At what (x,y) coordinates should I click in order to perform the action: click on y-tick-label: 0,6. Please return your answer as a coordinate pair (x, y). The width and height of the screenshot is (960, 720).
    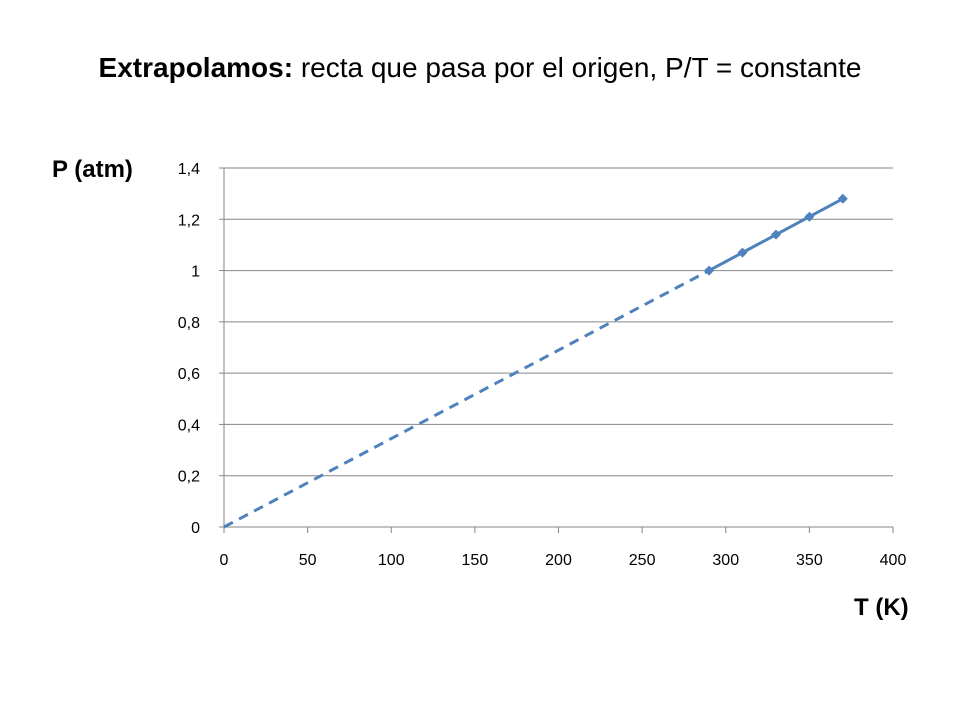
    Looking at the image, I should click on (189, 374).